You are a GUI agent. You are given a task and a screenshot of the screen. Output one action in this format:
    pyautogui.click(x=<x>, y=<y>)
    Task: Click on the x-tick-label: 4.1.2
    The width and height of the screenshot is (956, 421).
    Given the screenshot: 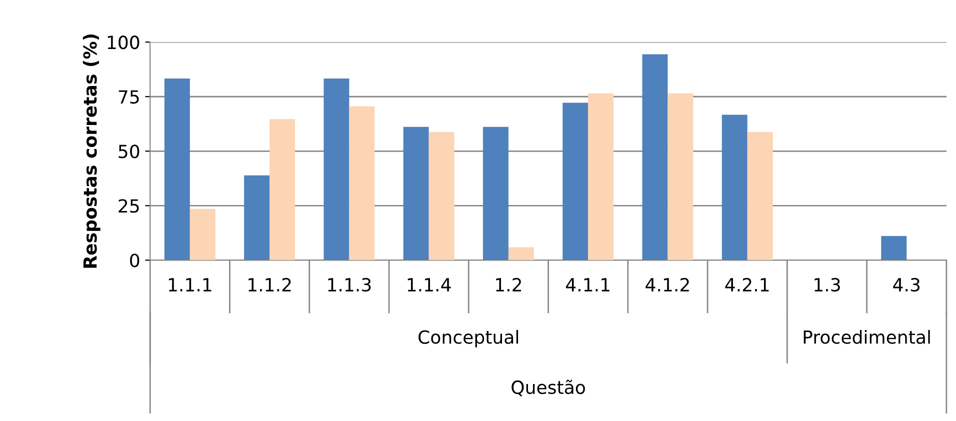 What is the action you would take?
    pyautogui.click(x=667, y=285)
    